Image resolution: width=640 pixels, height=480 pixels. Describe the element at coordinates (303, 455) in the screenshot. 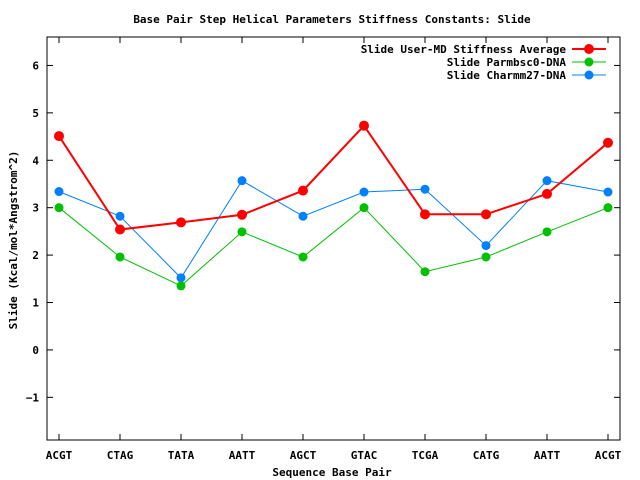

I see `x-tick-label: AGCT` at that location.